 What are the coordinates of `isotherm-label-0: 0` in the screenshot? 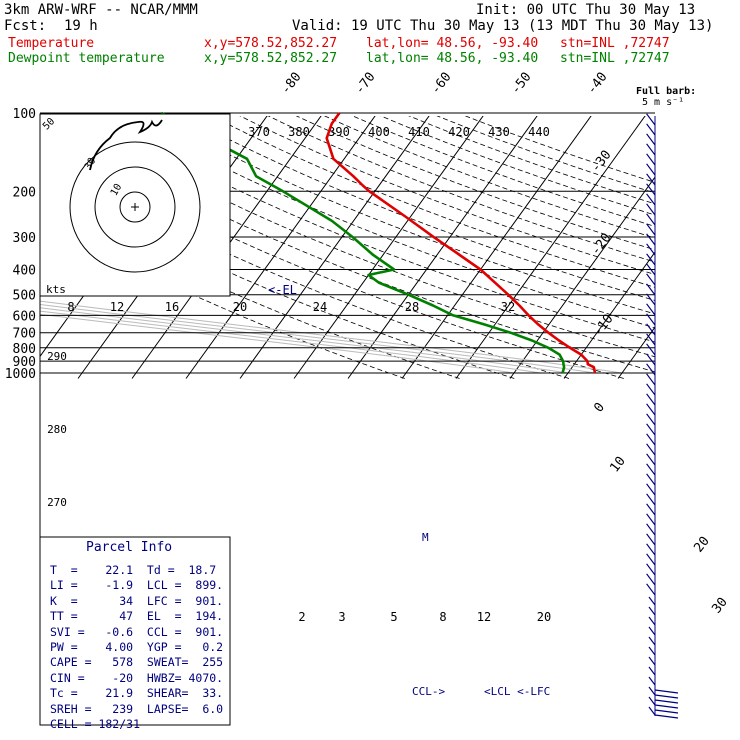 It's located at (599, 407).